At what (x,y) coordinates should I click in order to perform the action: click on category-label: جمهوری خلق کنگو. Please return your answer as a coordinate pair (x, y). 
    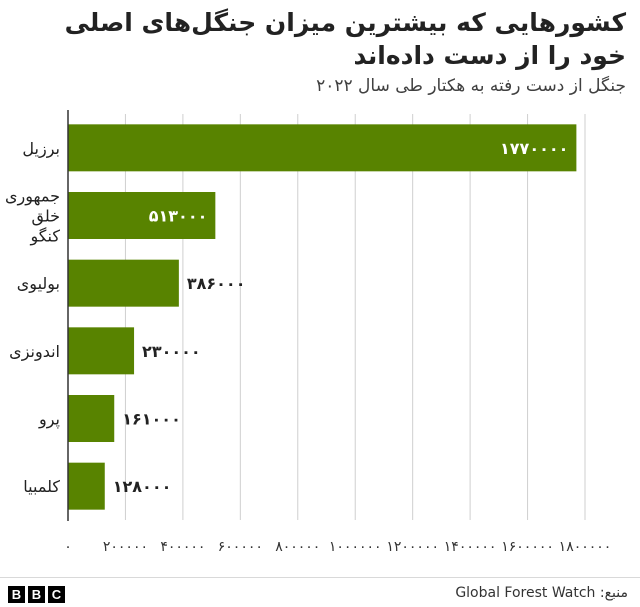
    Looking at the image, I should click on (32, 217).